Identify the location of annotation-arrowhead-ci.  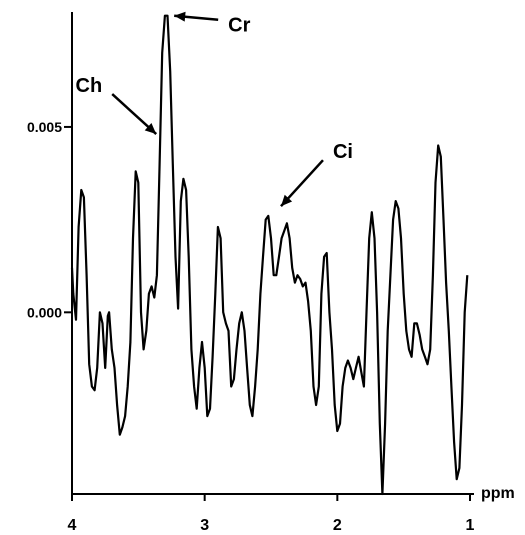
(286, 200).